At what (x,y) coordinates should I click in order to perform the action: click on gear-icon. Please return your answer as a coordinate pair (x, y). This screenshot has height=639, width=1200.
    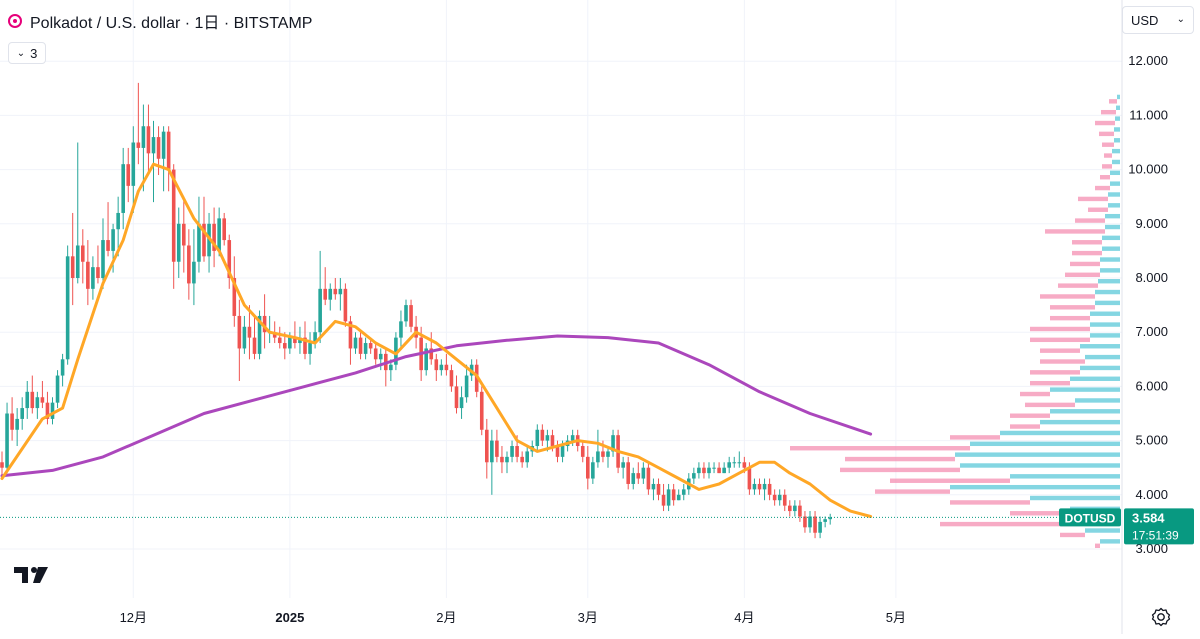
    Looking at the image, I should click on (1161, 617).